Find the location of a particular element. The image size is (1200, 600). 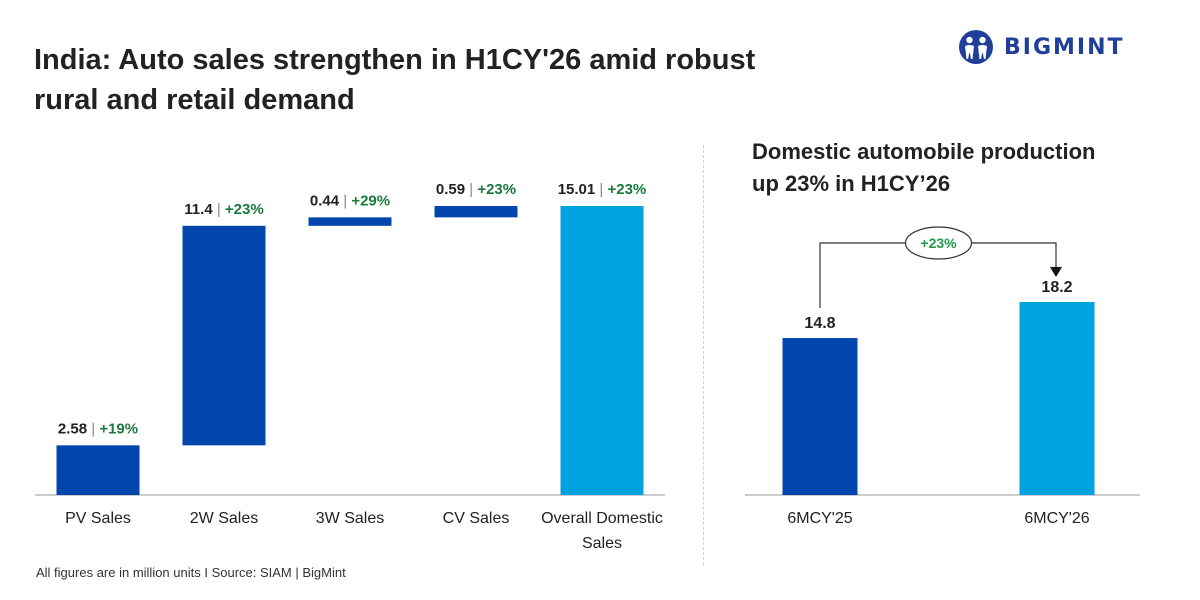

data-label: 0.44 | +29% is located at coordinates (350, 200).